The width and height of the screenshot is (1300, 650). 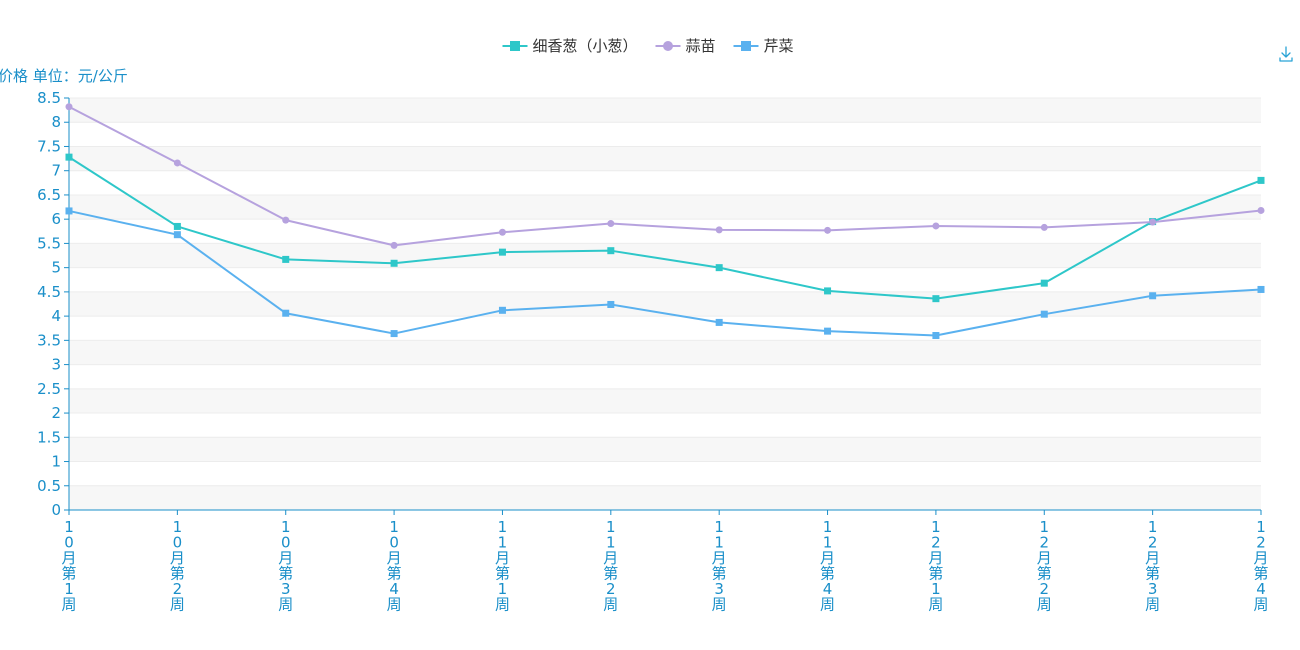 What do you see at coordinates (68, 566) in the screenshot?
I see `x-tick-label: 1 0 月第 1 周` at bounding box center [68, 566].